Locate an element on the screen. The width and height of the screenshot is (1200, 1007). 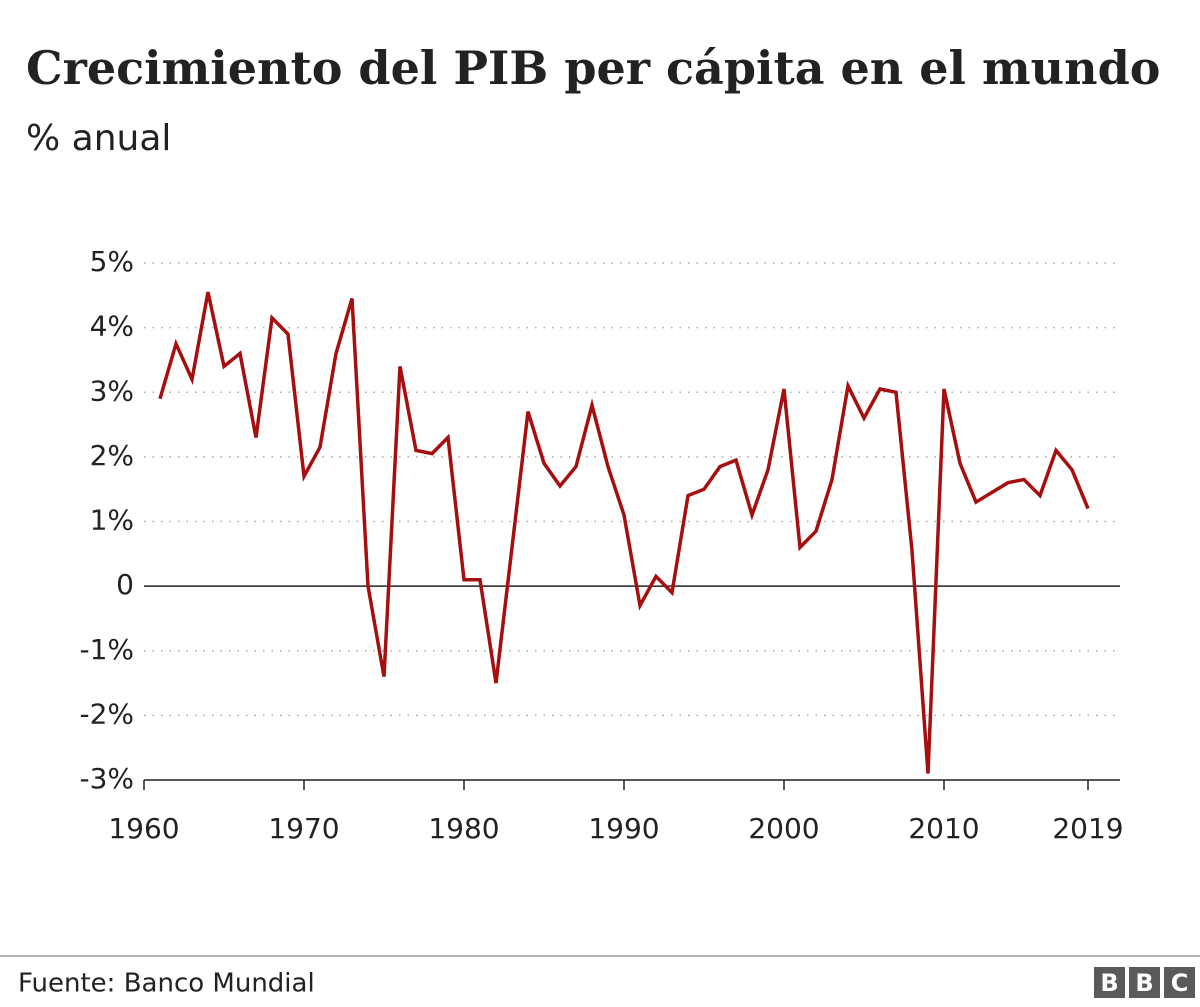
x-tick-label: 1980 is located at coordinates (463, 828).